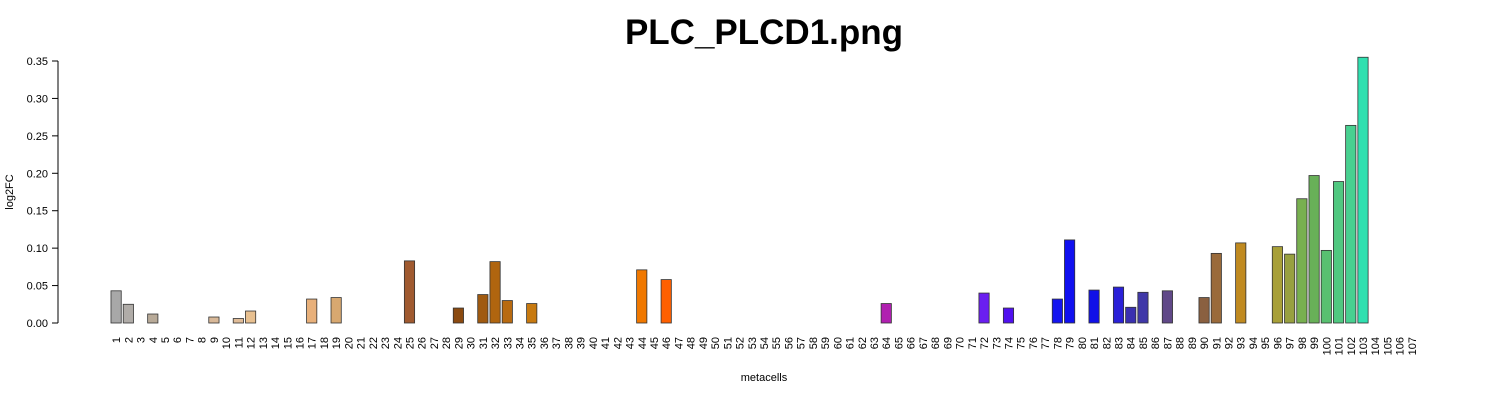 This screenshot has width=1500, height=400. I want to click on x-tick-label: 99, so click(1315, 343).